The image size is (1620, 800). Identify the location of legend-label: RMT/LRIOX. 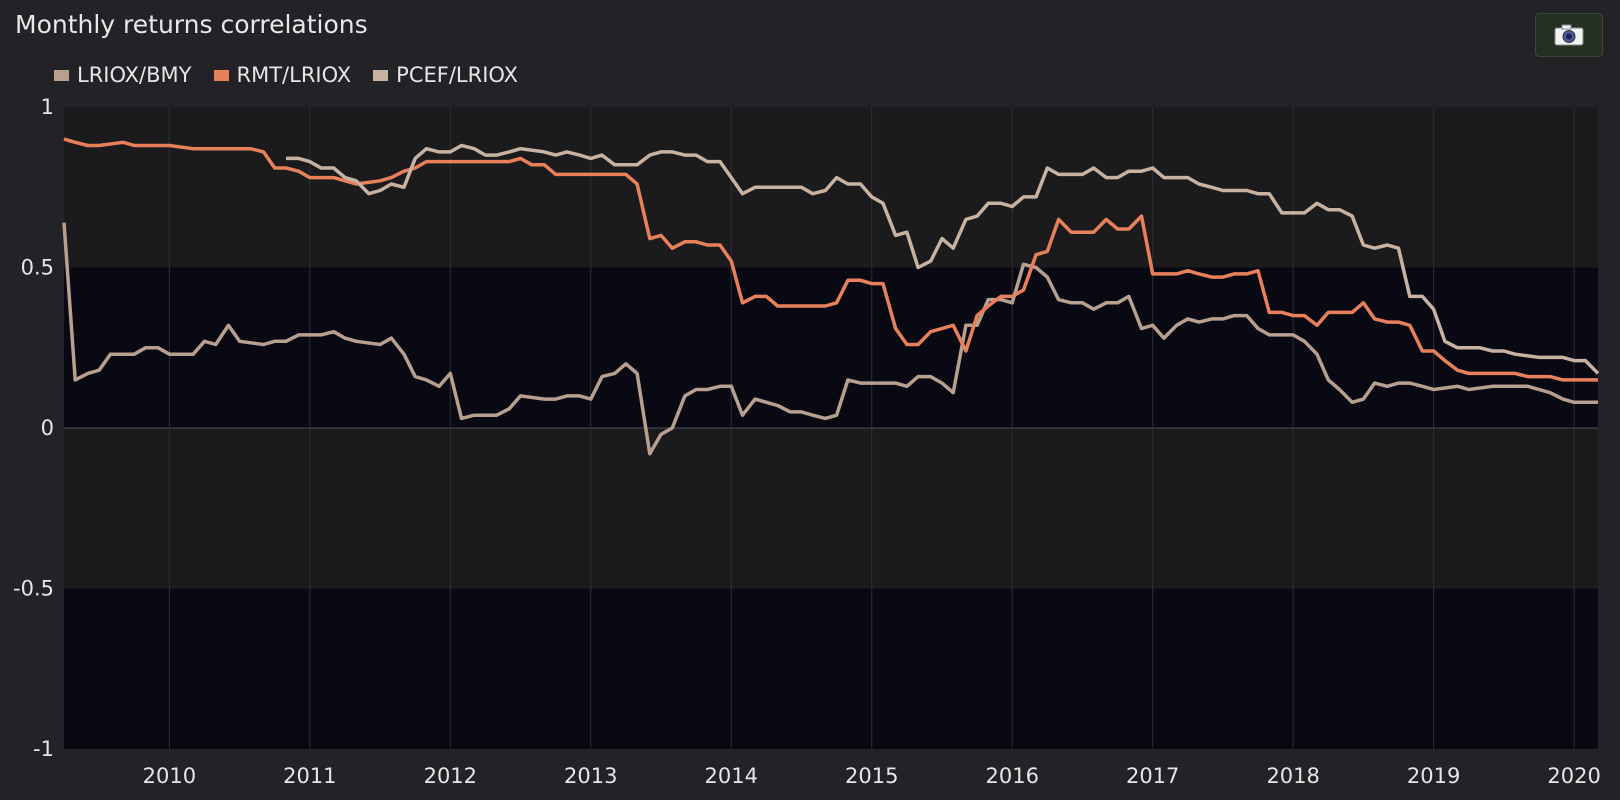
(294, 75).